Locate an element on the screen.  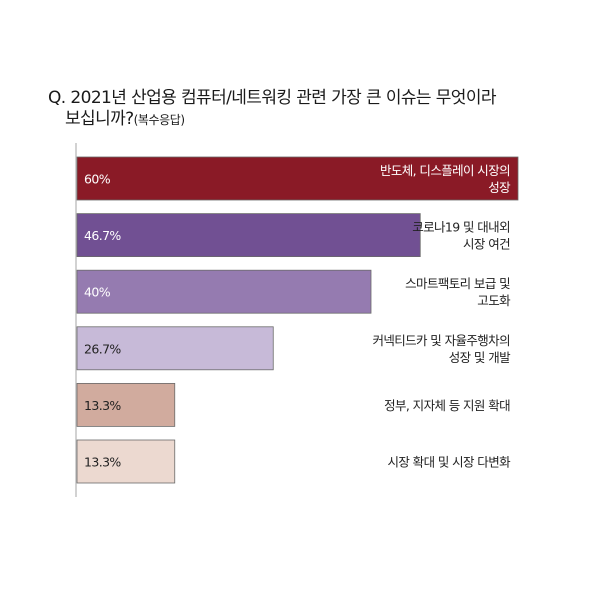
category-label: 시장 확대 및 시장 다변화 is located at coordinates (450, 462).